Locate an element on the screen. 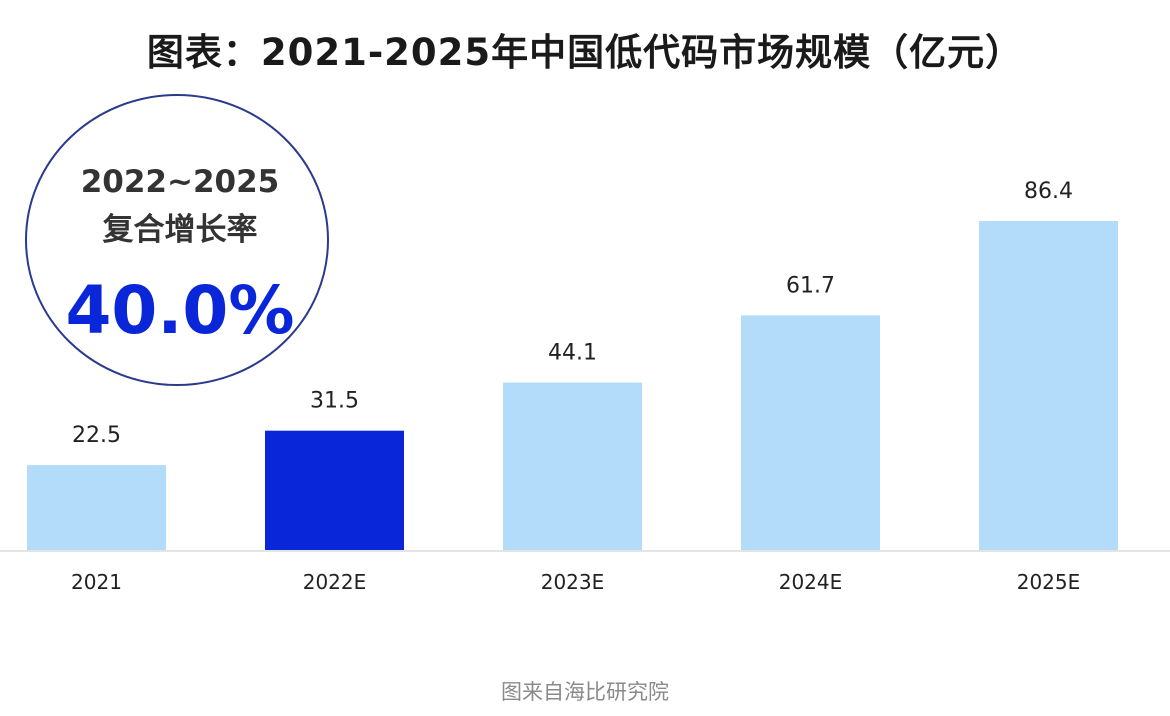  x-tick-label: 2025E is located at coordinates (1049, 582).